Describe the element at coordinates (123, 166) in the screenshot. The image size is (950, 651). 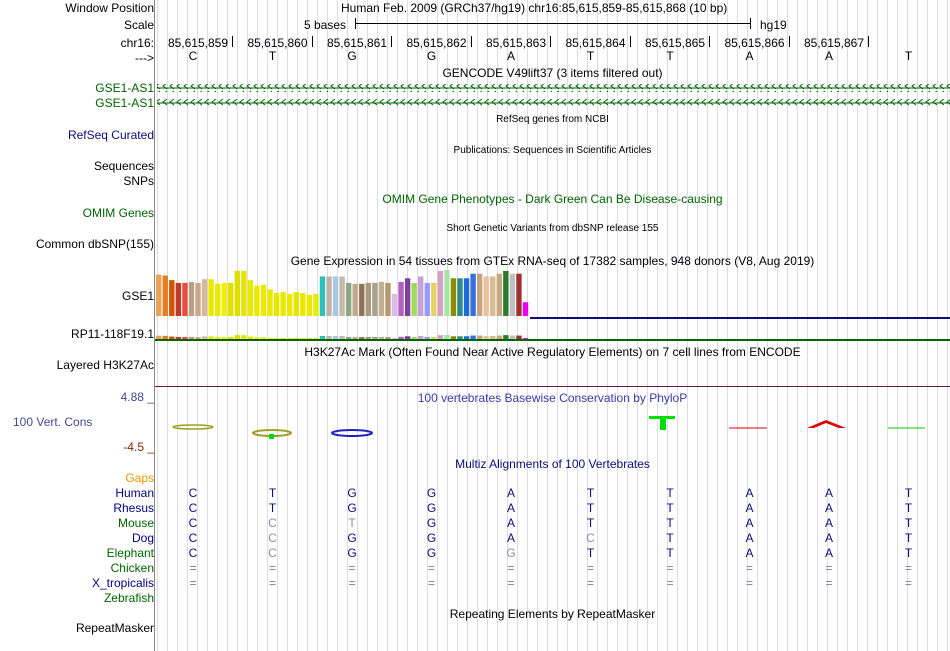
I see `publications-sequences-label: Sequences` at that location.